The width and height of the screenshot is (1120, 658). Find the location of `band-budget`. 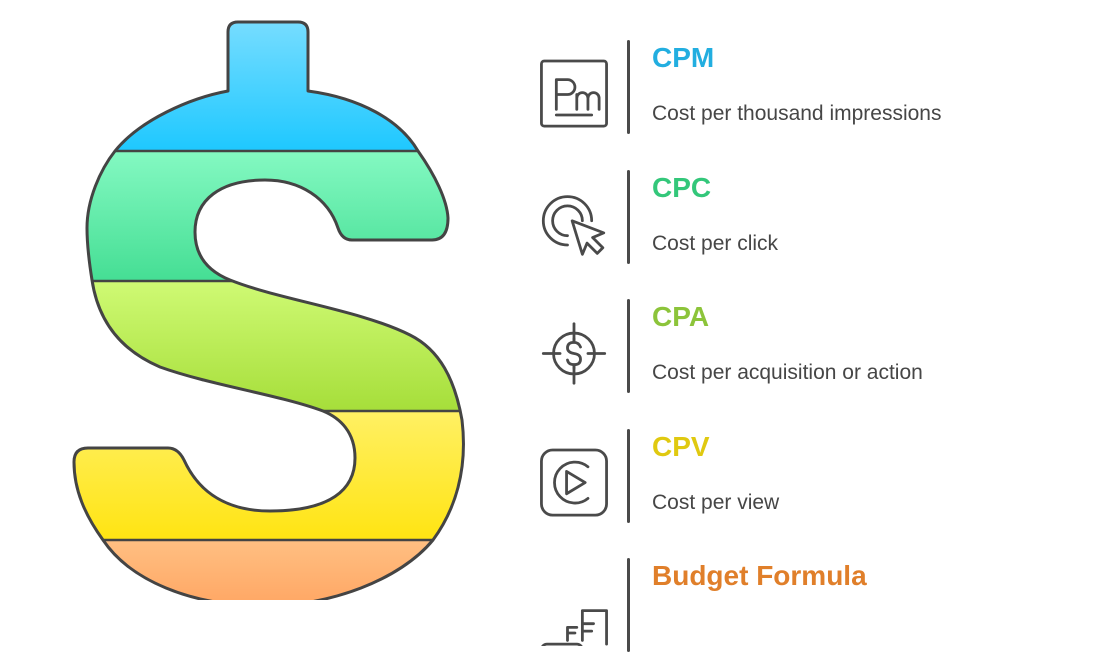

band-budget is located at coordinates (269, 570).